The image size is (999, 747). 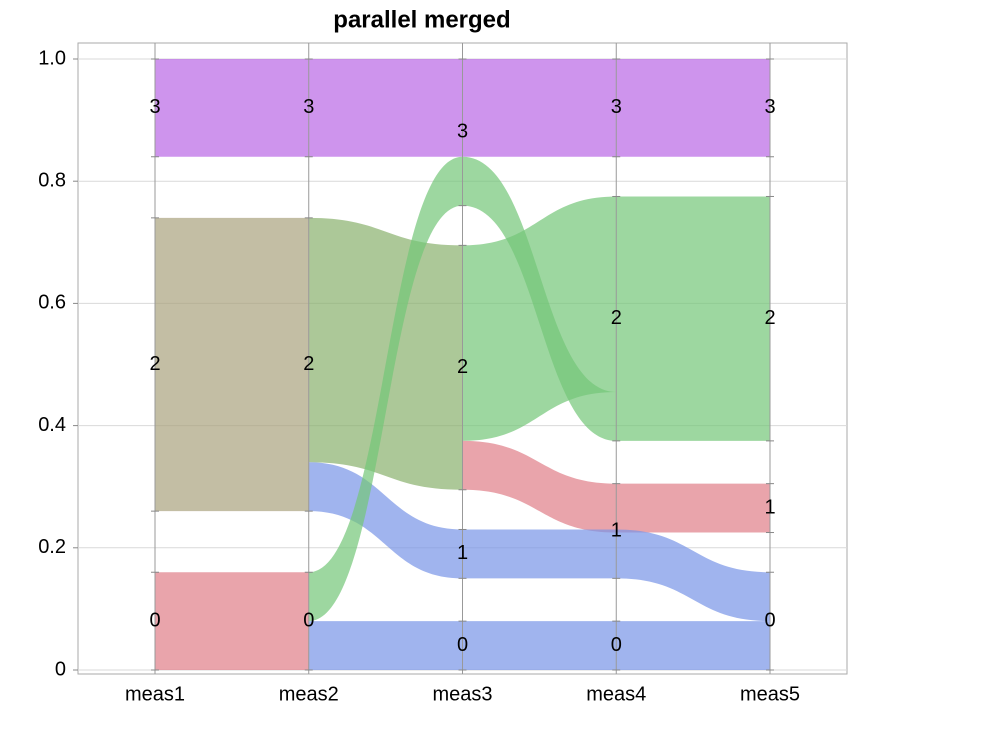 What do you see at coordinates (52, 303) in the screenshot?
I see `y-tick-label: 0.6` at bounding box center [52, 303].